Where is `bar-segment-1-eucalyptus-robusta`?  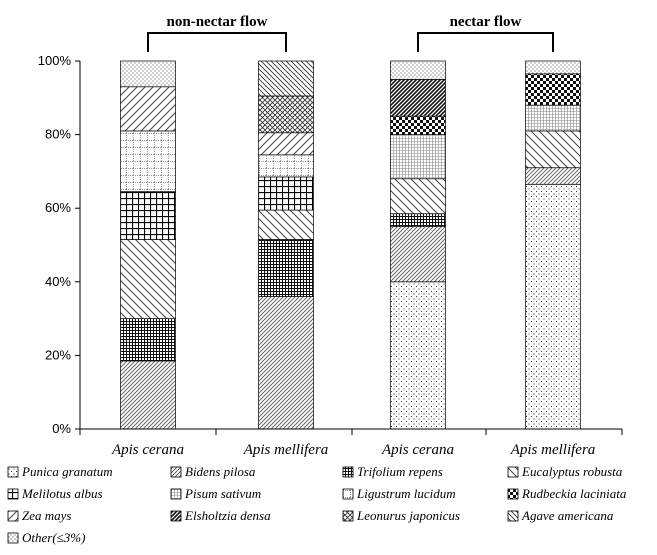
bar-segment-1-eucalyptus-robusta is located at coordinates (148, 279).